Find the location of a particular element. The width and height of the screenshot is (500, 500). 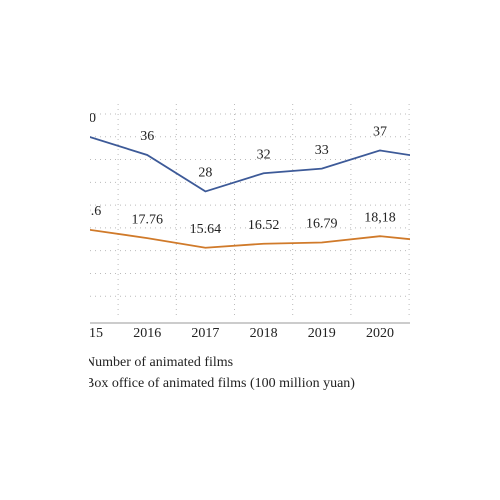

data-label: 18,18 is located at coordinates (380, 217).